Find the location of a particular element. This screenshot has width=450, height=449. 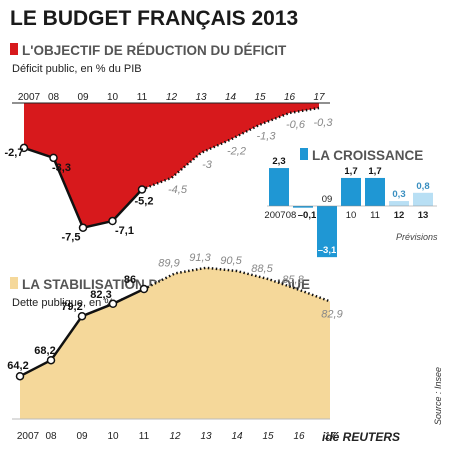

reuters-logo: idé REUTERS is located at coordinates (361, 437).